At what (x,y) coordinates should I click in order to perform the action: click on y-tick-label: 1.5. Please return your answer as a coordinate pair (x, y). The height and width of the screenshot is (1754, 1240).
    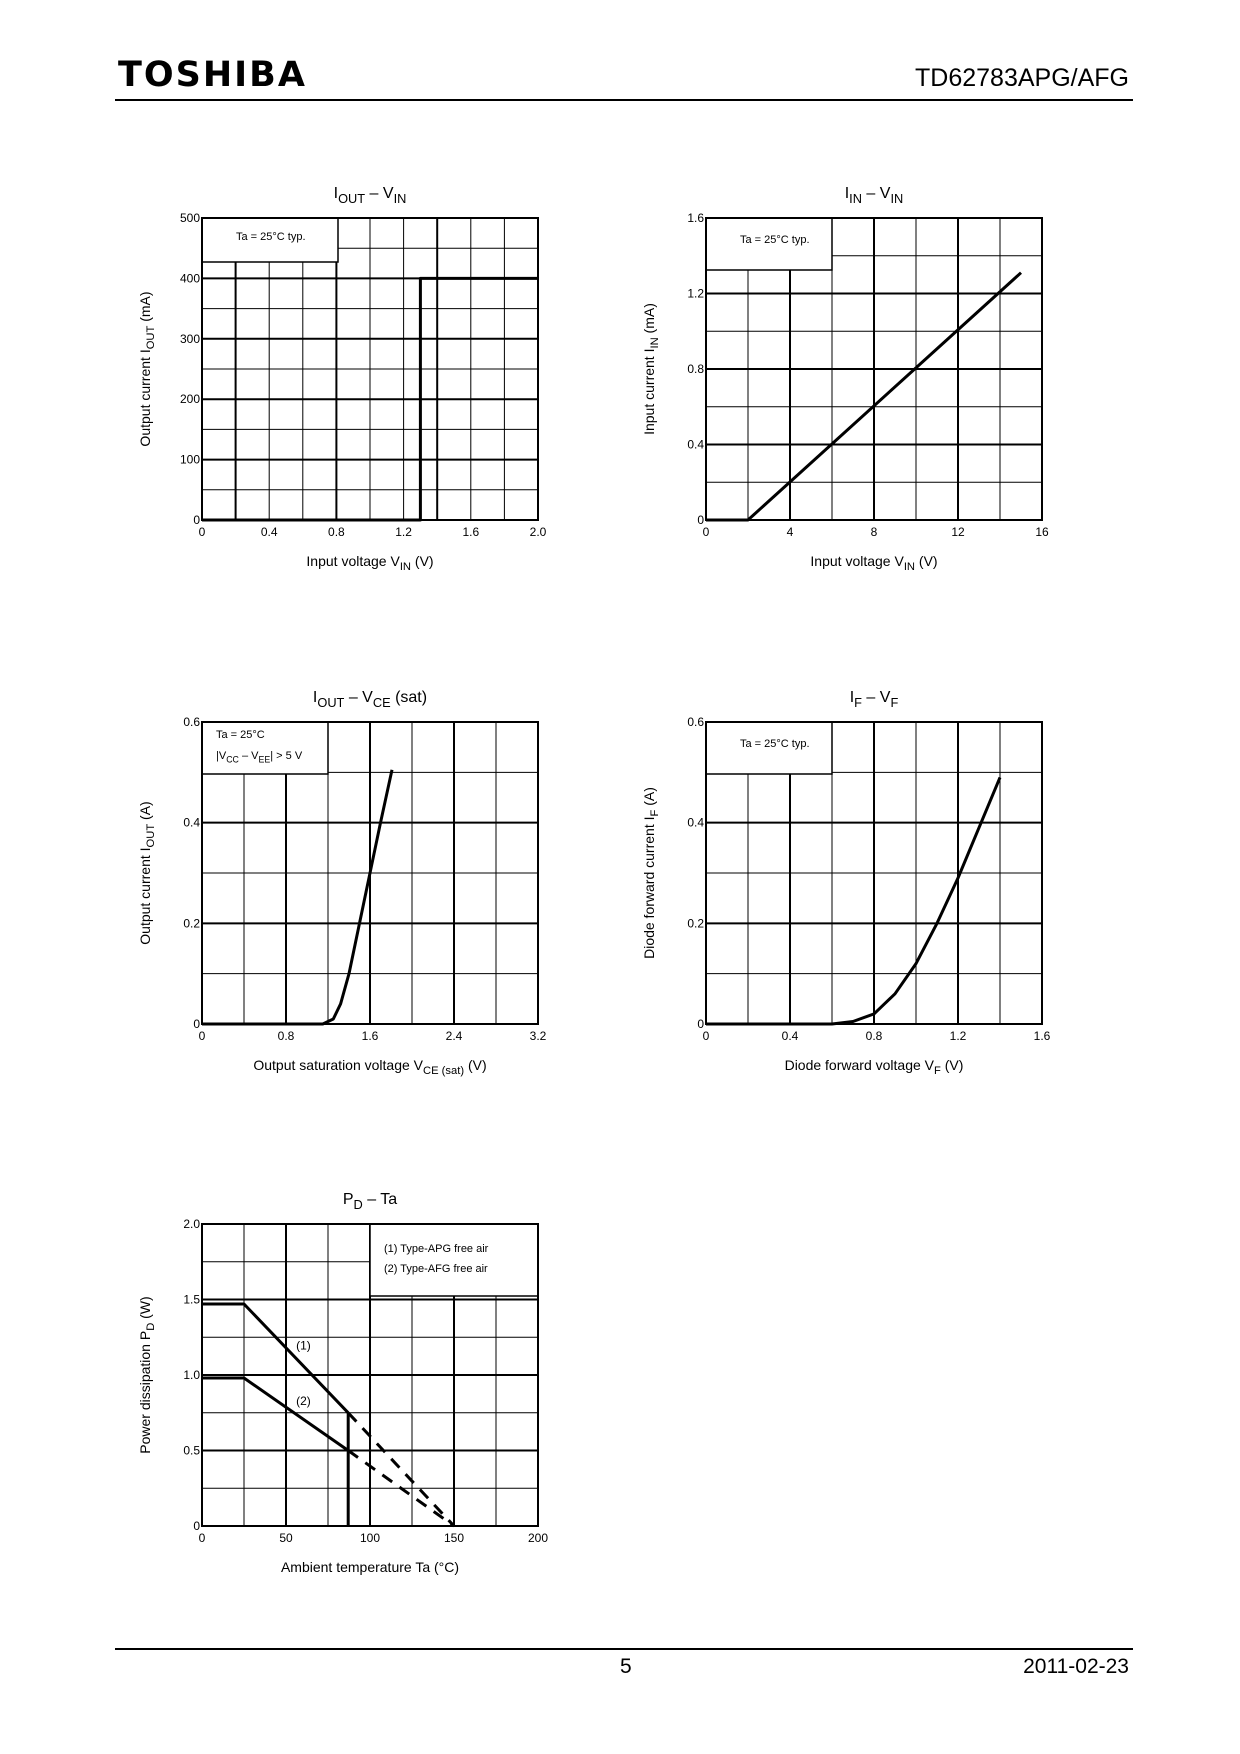
    Looking at the image, I should click on (191, 1300).